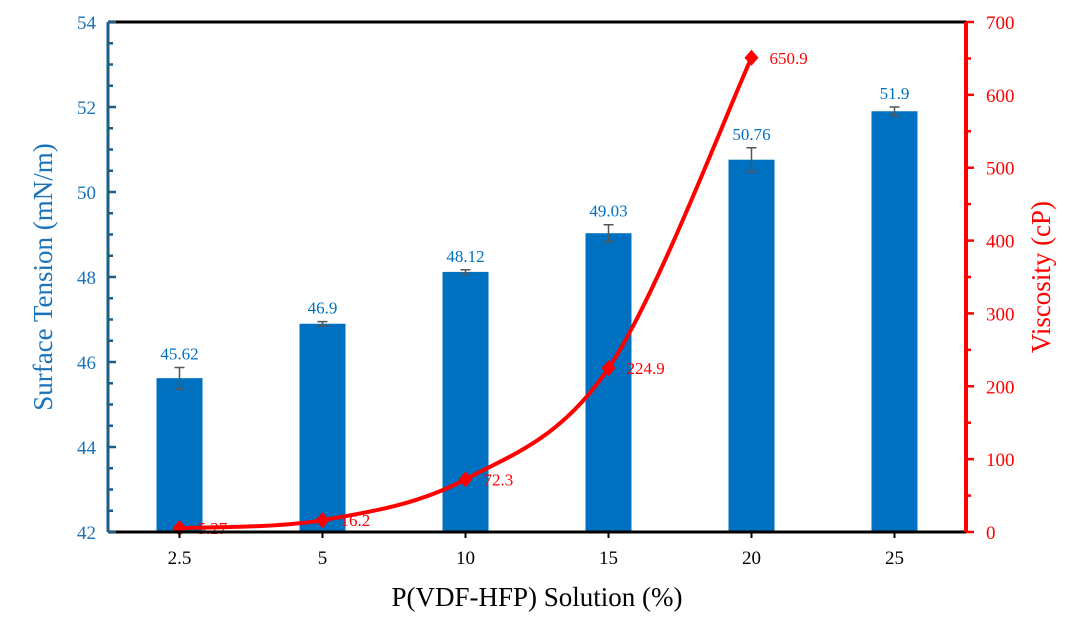 This screenshot has height=638, width=1086. I want to click on y-right-tick-label: 600, so click(1000, 96).